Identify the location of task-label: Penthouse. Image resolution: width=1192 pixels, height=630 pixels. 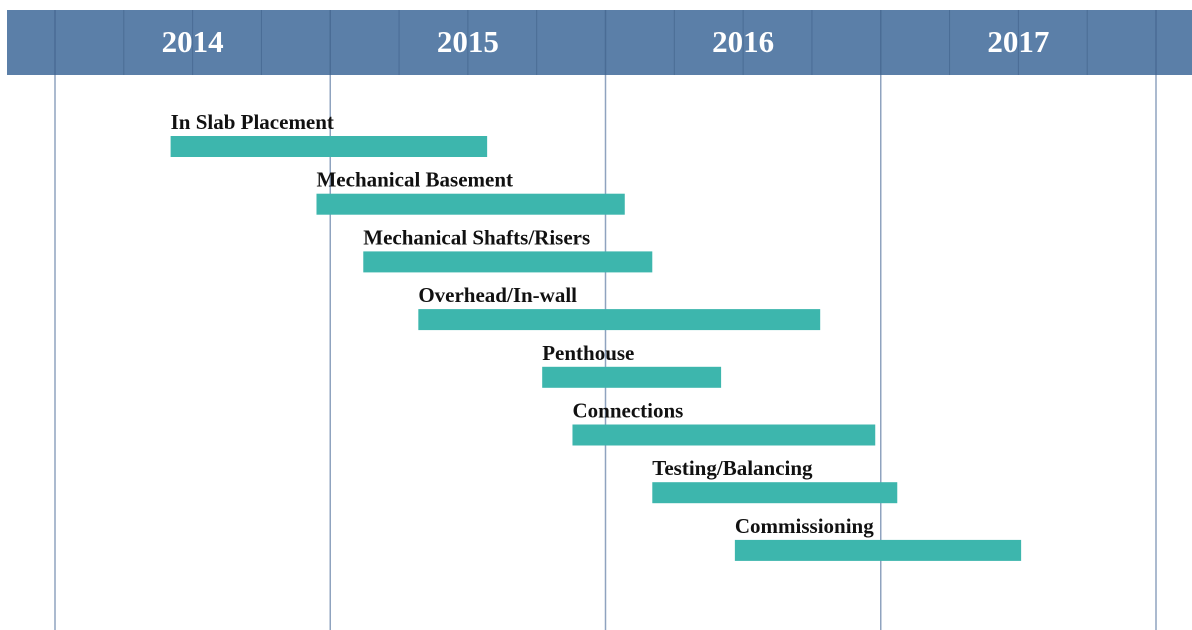
(588, 353).